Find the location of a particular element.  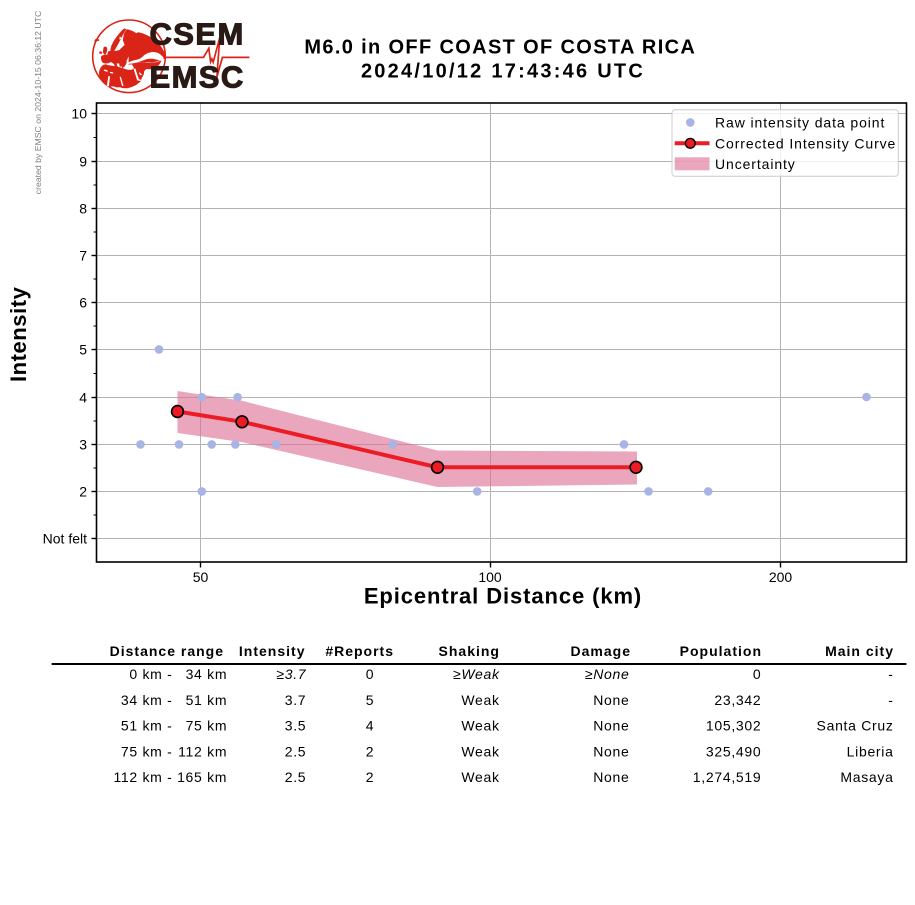

svg-text: 200 is located at coordinates (781, 577).